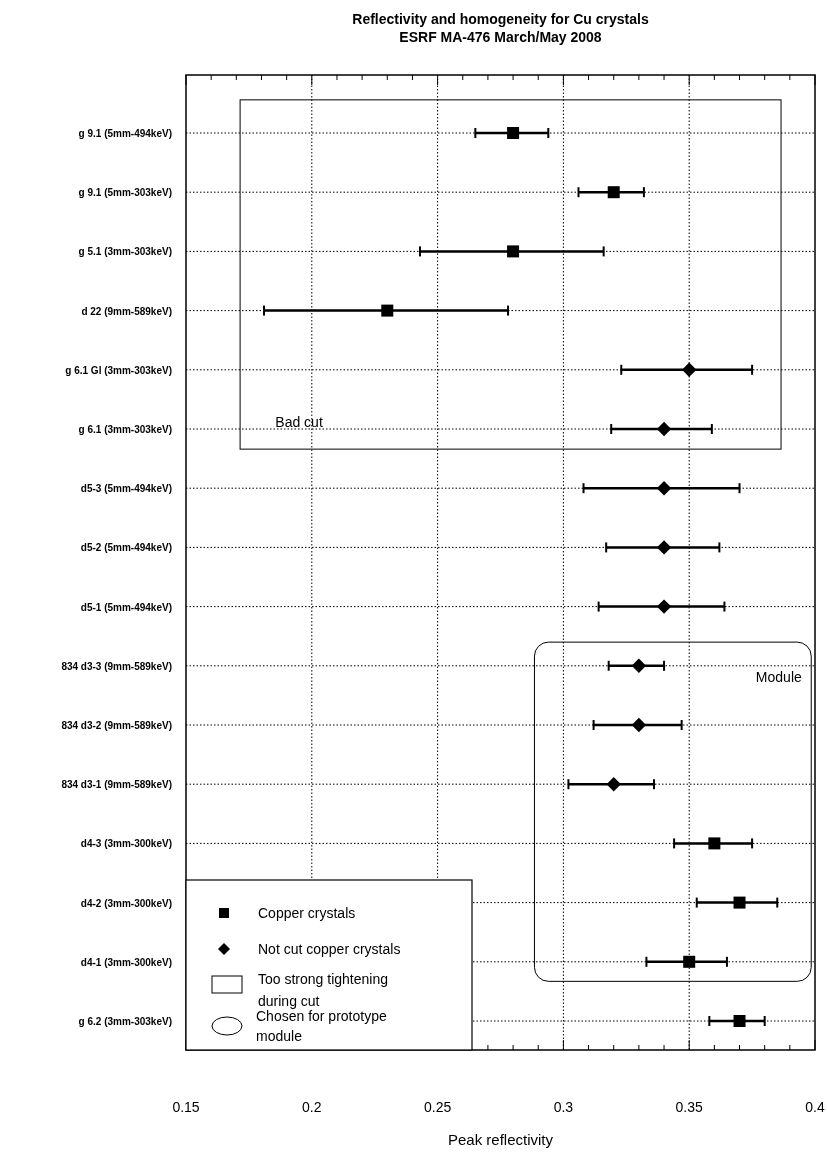  Describe the element at coordinates (500, 1139) in the screenshot. I see `x-axis-title: Peak reflectivity` at that location.